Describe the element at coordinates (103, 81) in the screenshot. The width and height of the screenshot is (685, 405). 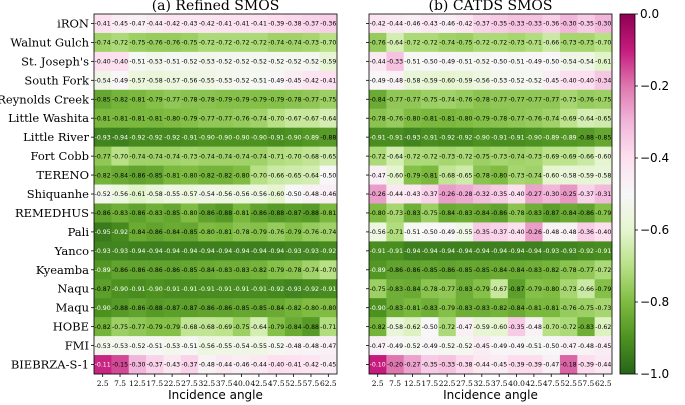
I see `cell-label: -0.54` at that location.